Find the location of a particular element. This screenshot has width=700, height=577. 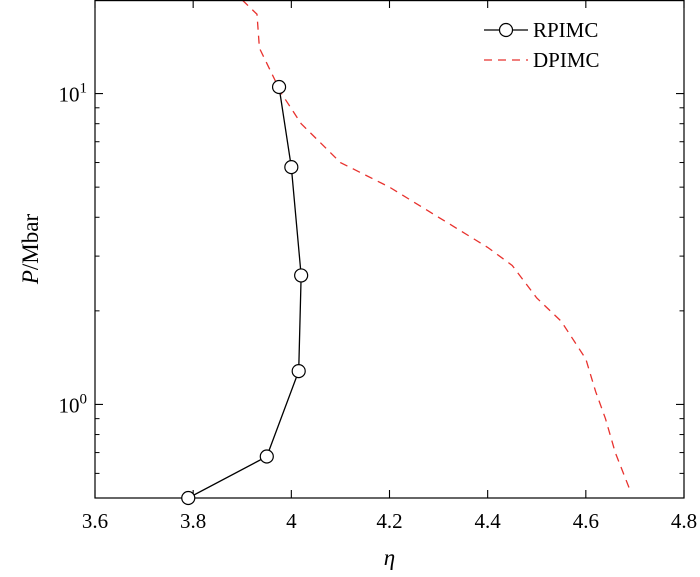

x-tick-label: 4 is located at coordinates (291, 521).